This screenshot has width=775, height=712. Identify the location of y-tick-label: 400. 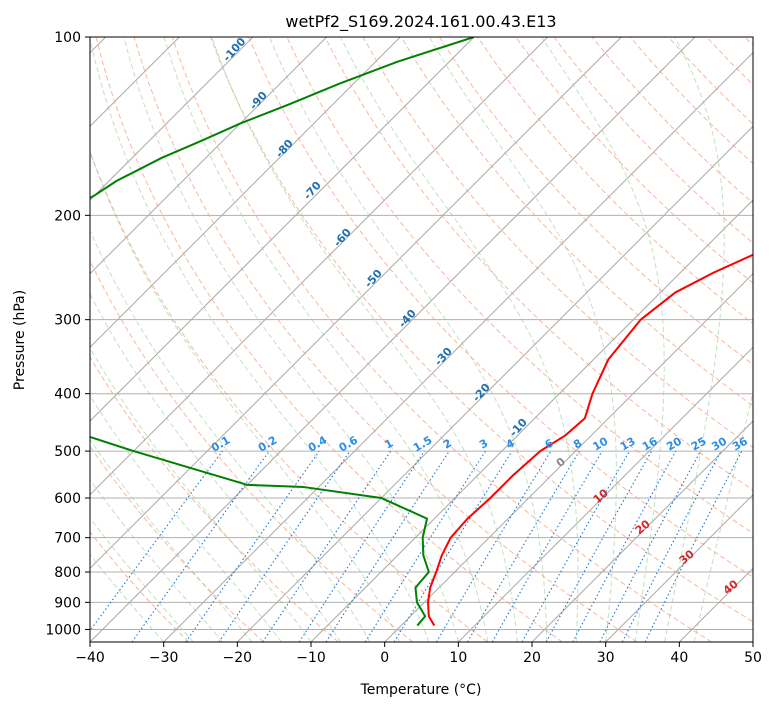
(67, 395).